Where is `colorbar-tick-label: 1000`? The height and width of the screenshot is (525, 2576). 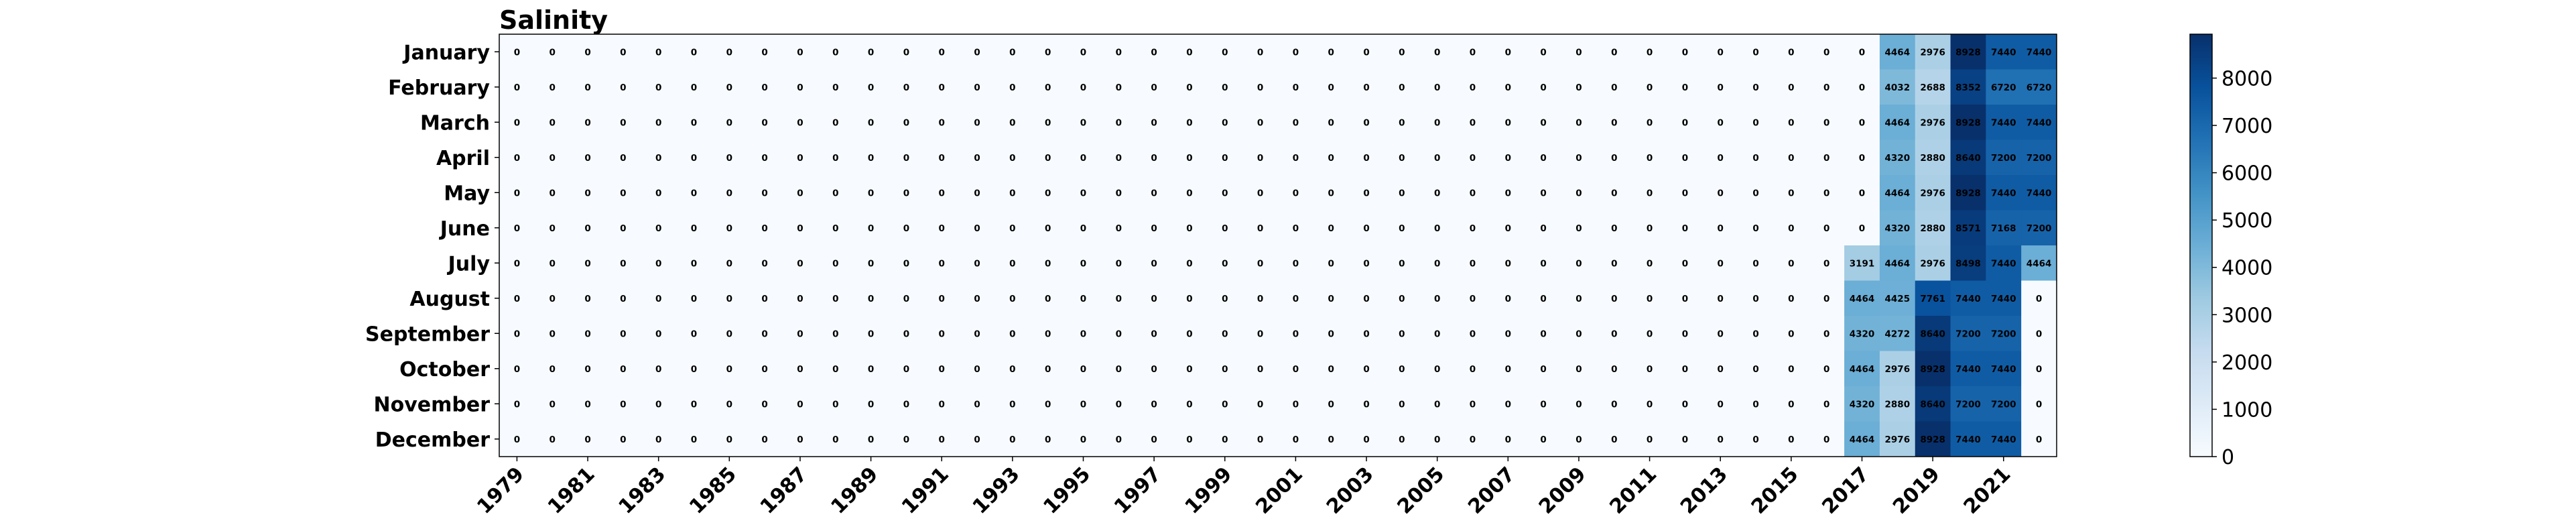 colorbar-tick-label: 1000 is located at coordinates (2246, 410).